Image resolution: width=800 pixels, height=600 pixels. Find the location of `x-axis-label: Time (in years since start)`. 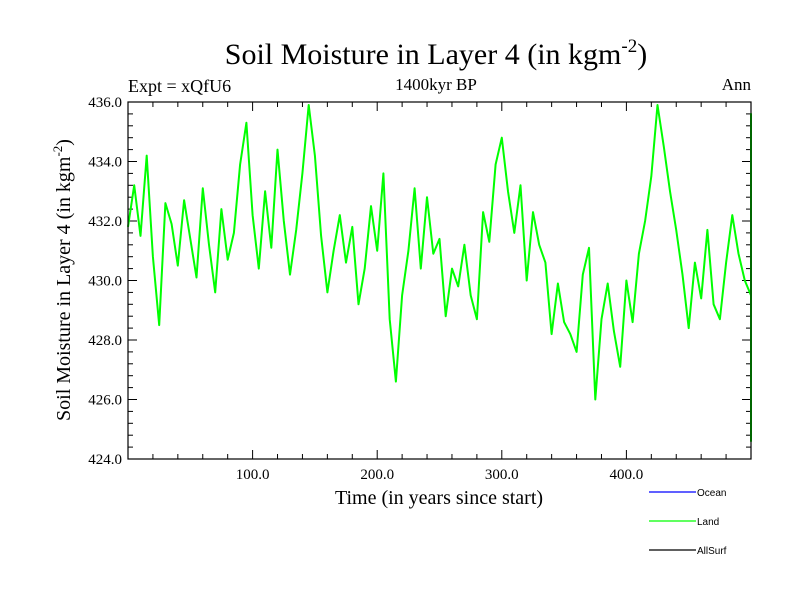

x-axis-label: Time (in years since start) is located at coordinates (439, 498).